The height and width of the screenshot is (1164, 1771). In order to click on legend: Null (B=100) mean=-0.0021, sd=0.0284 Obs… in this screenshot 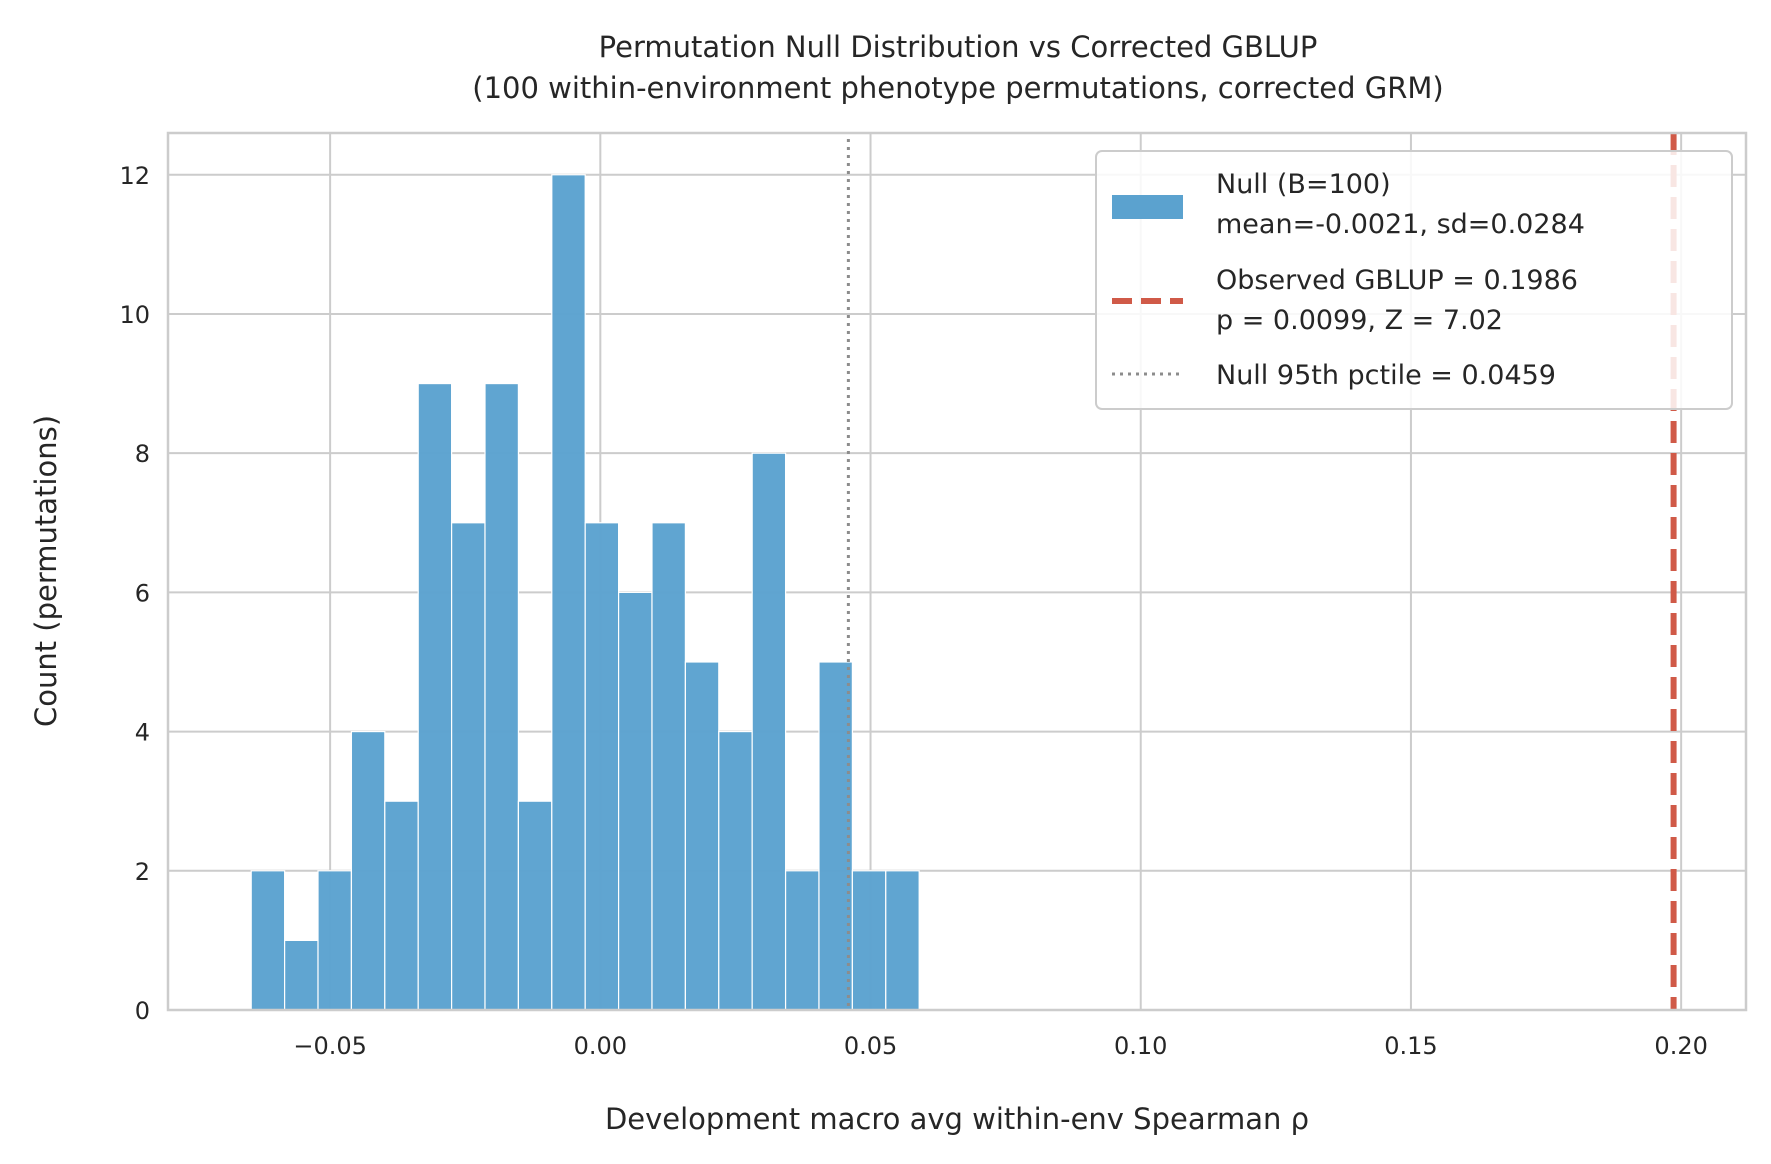, I will do `click(1414, 280)`.